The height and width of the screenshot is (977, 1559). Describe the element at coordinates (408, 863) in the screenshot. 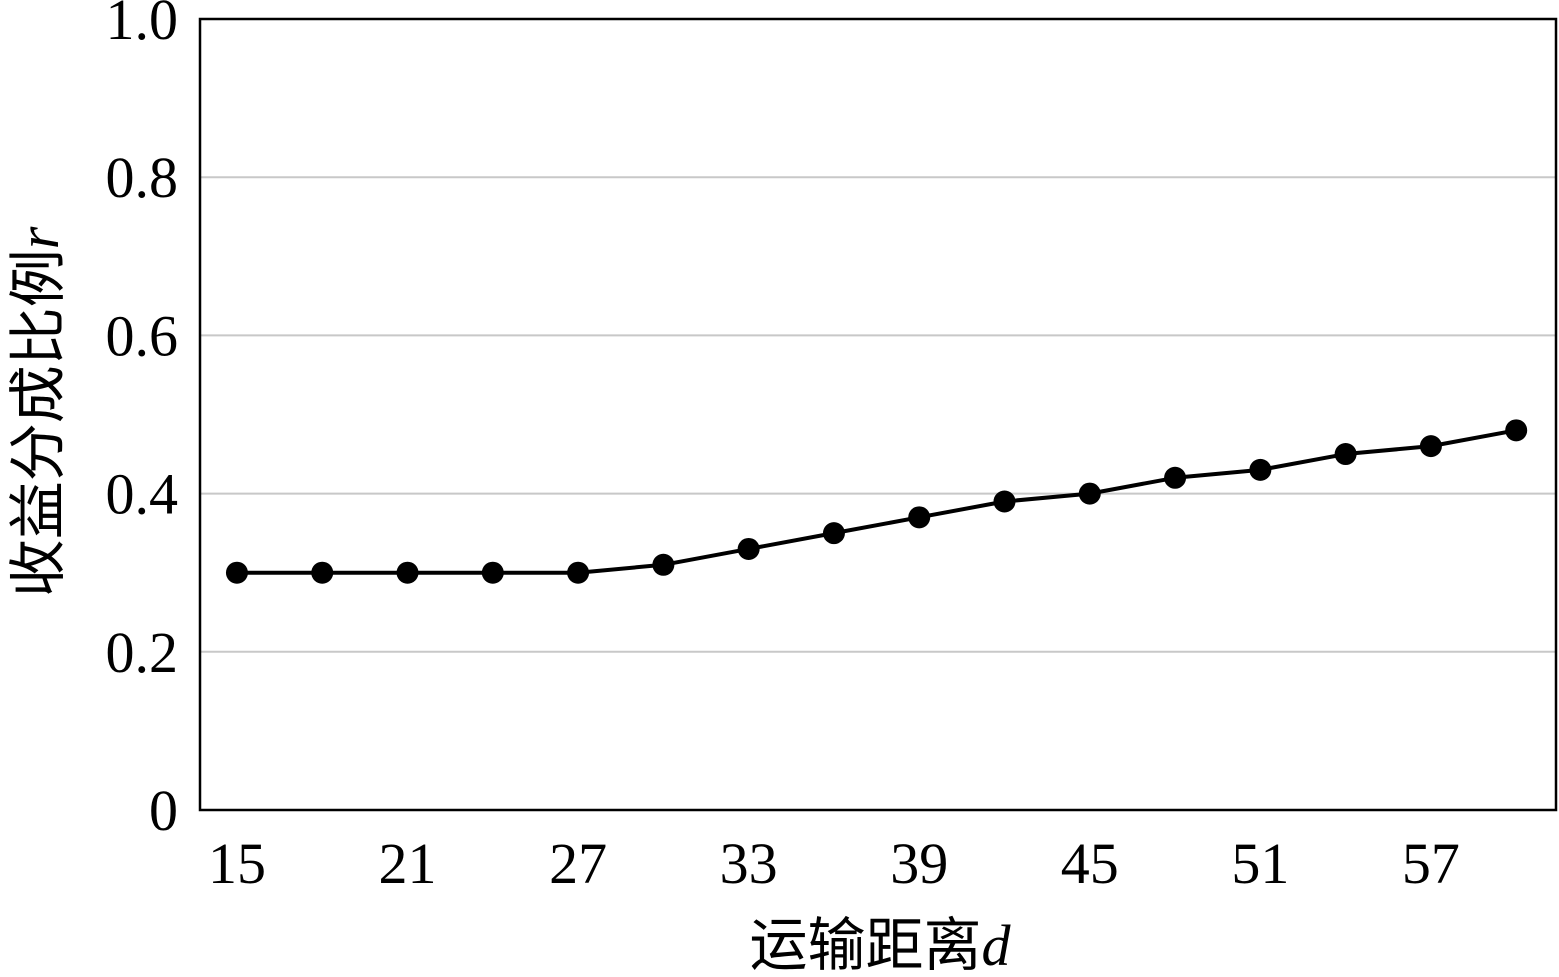

I see `x-tick-label: 21` at that location.